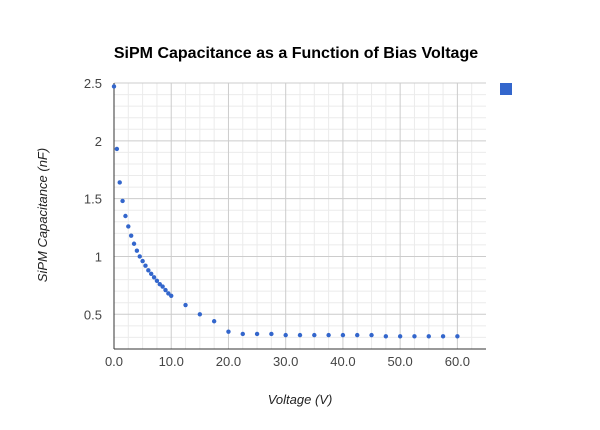 The image size is (600, 430). What do you see at coordinates (300, 399) in the screenshot?
I see `x-axis-label: Voltage (V)` at bounding box center [300, 399].